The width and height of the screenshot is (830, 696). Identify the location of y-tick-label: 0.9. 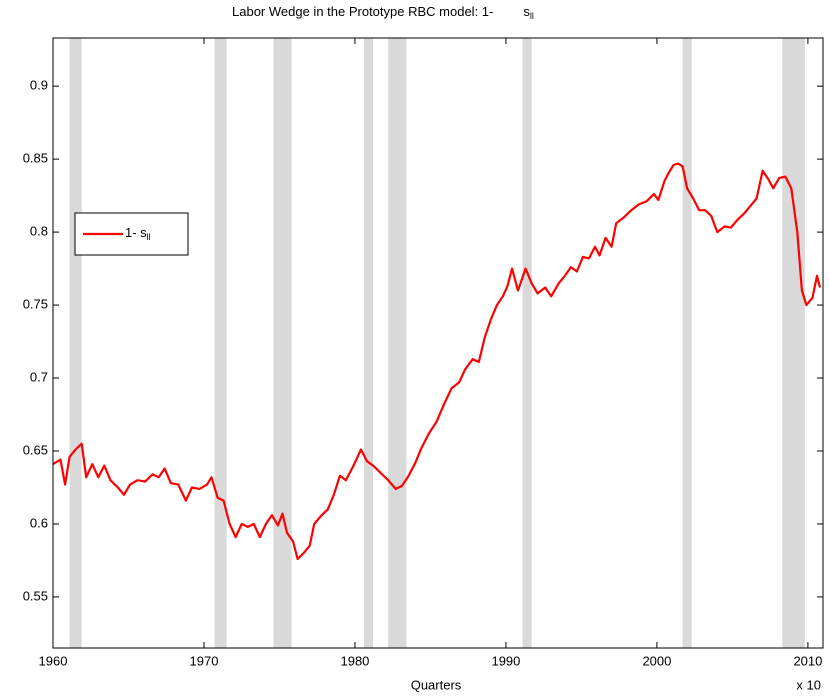
(39, 85).